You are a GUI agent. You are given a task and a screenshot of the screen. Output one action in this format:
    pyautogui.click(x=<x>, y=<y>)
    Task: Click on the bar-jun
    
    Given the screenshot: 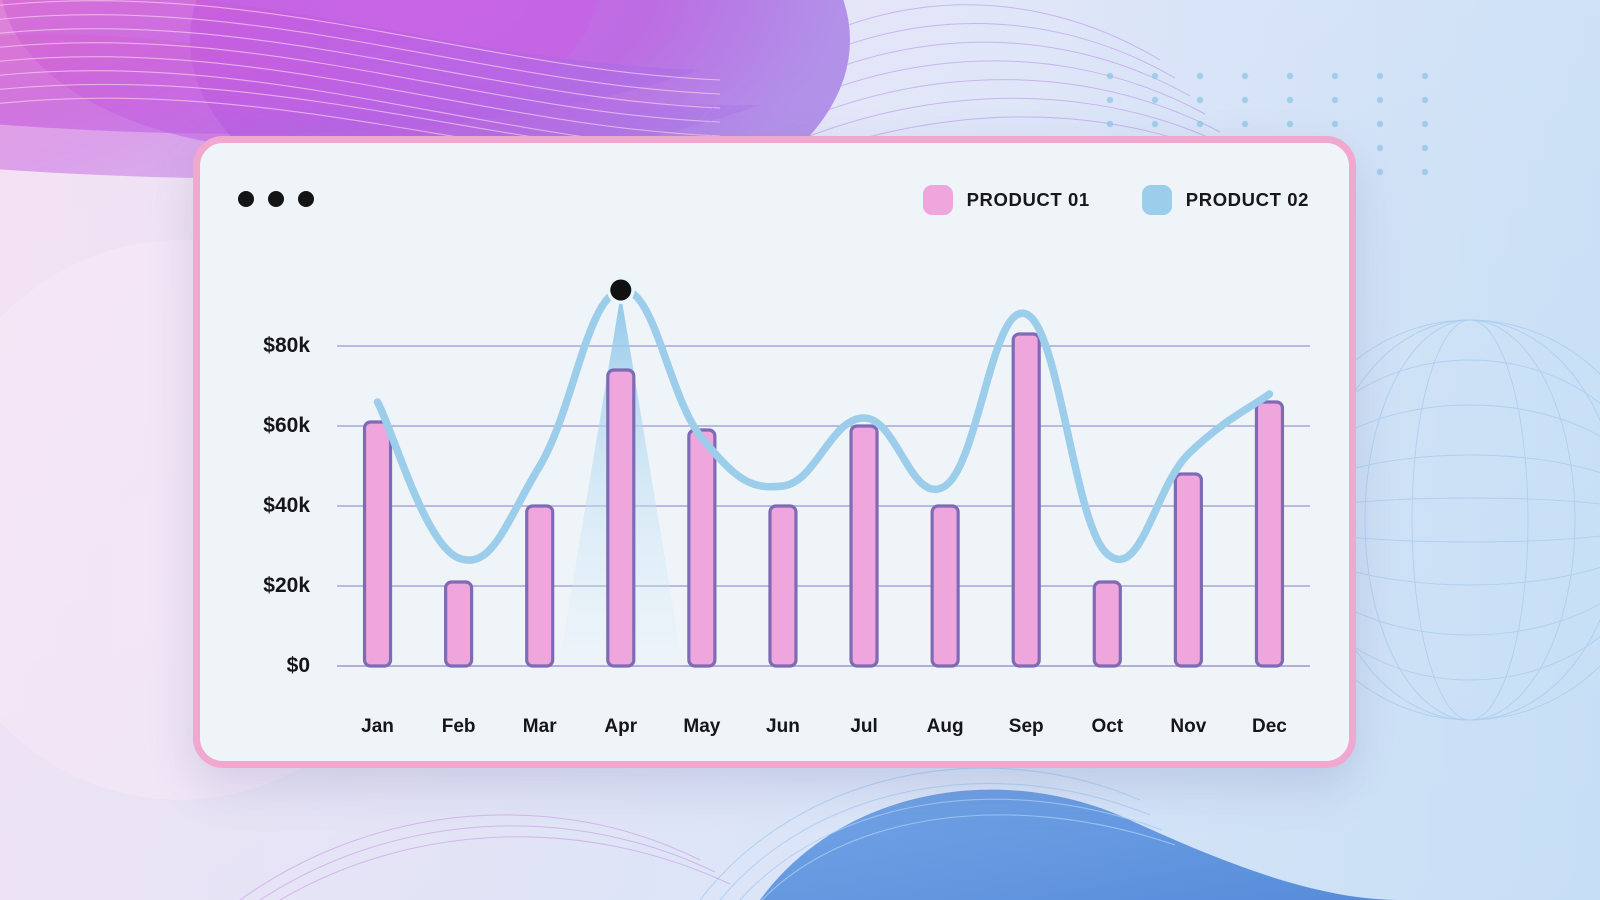 What is the action you would take?
    pyautogui.click(x=783, y=586)
    